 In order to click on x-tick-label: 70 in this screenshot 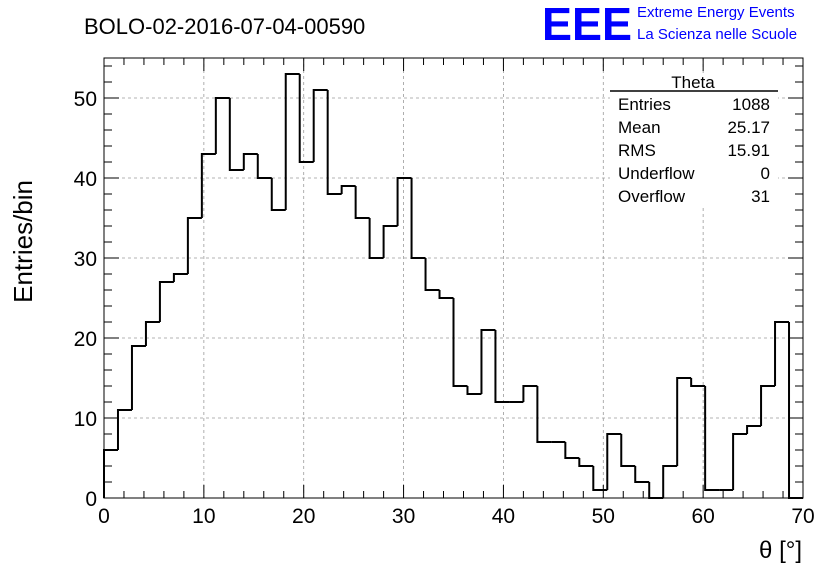, I will do `click(802, 516)`.